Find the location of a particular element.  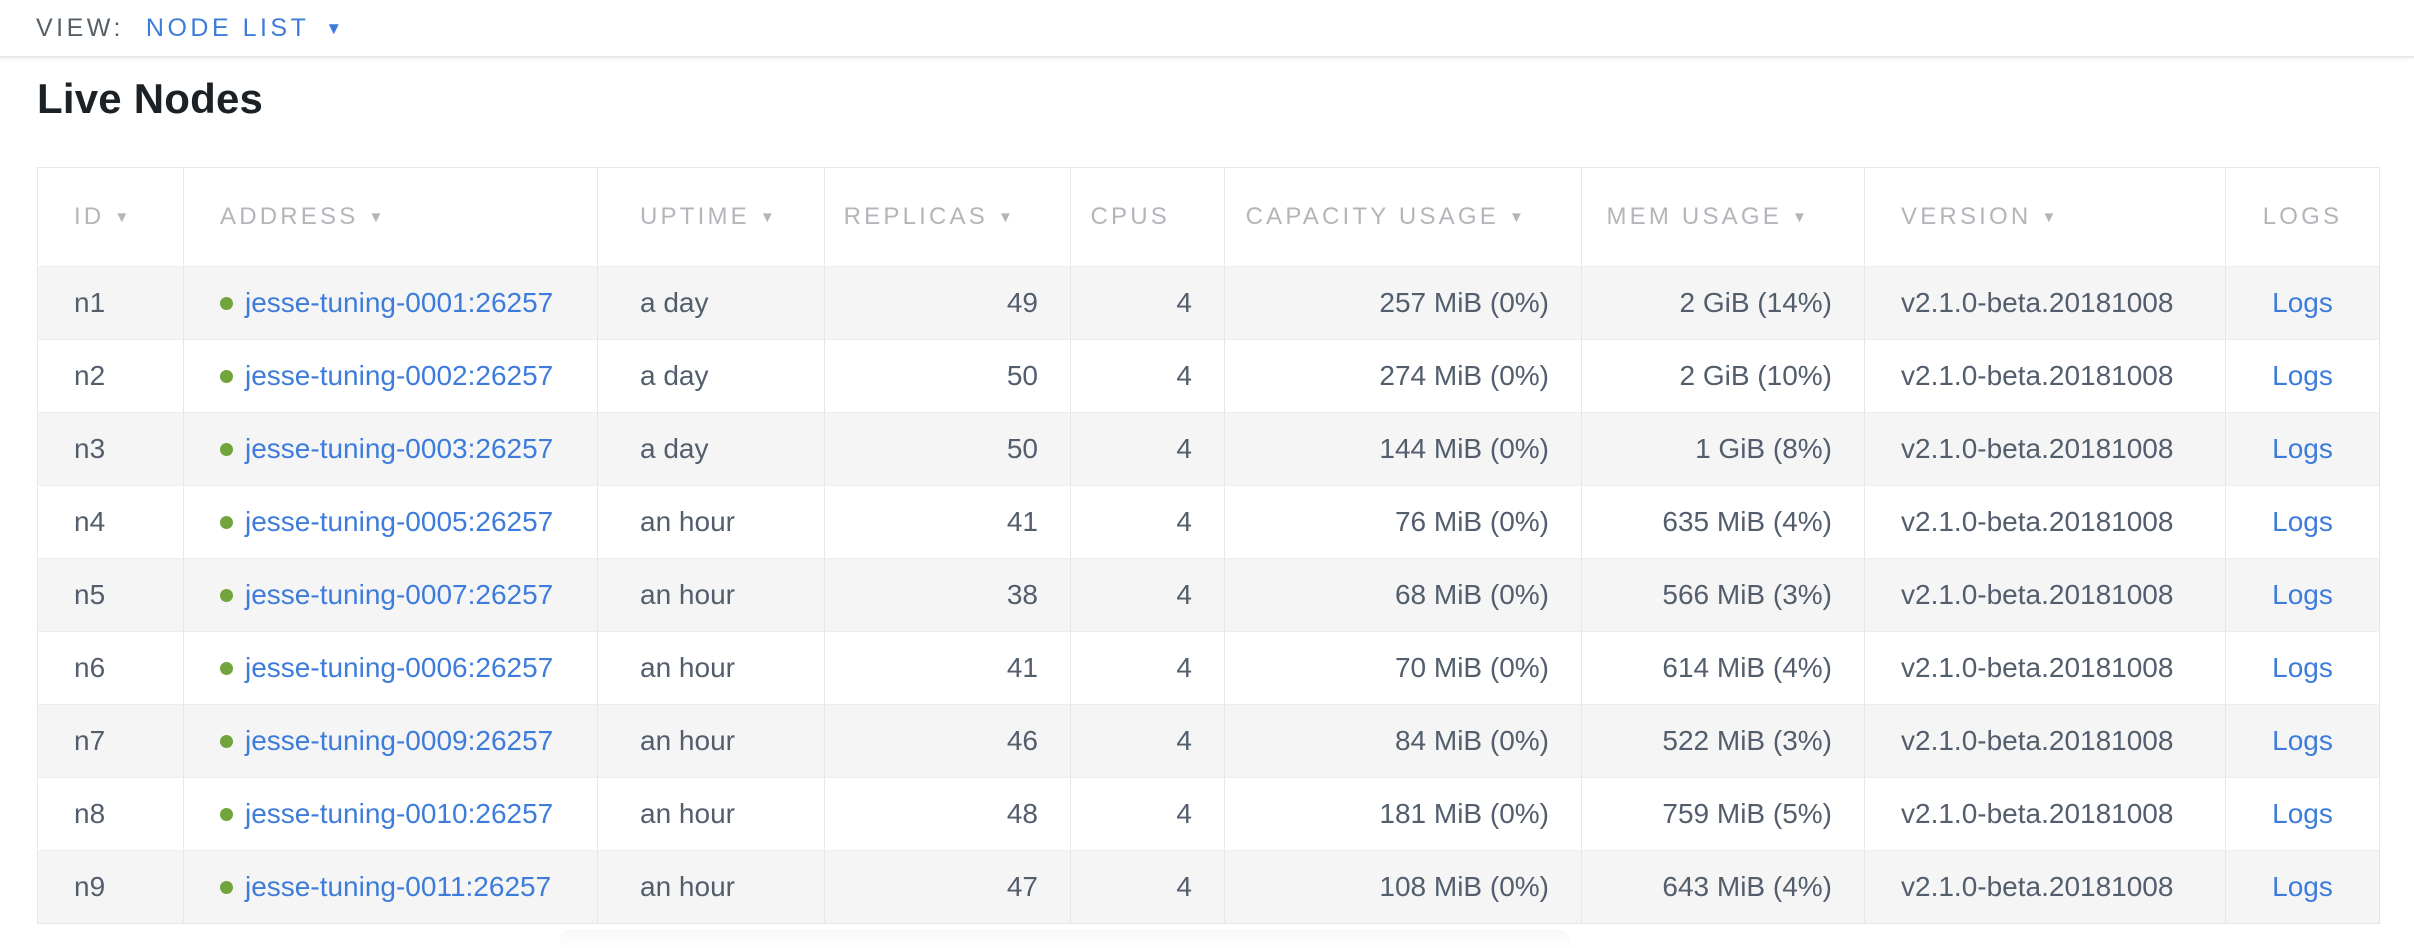

column-header-uptime: UPTIME ▼ is located at coordinates (711, 217).